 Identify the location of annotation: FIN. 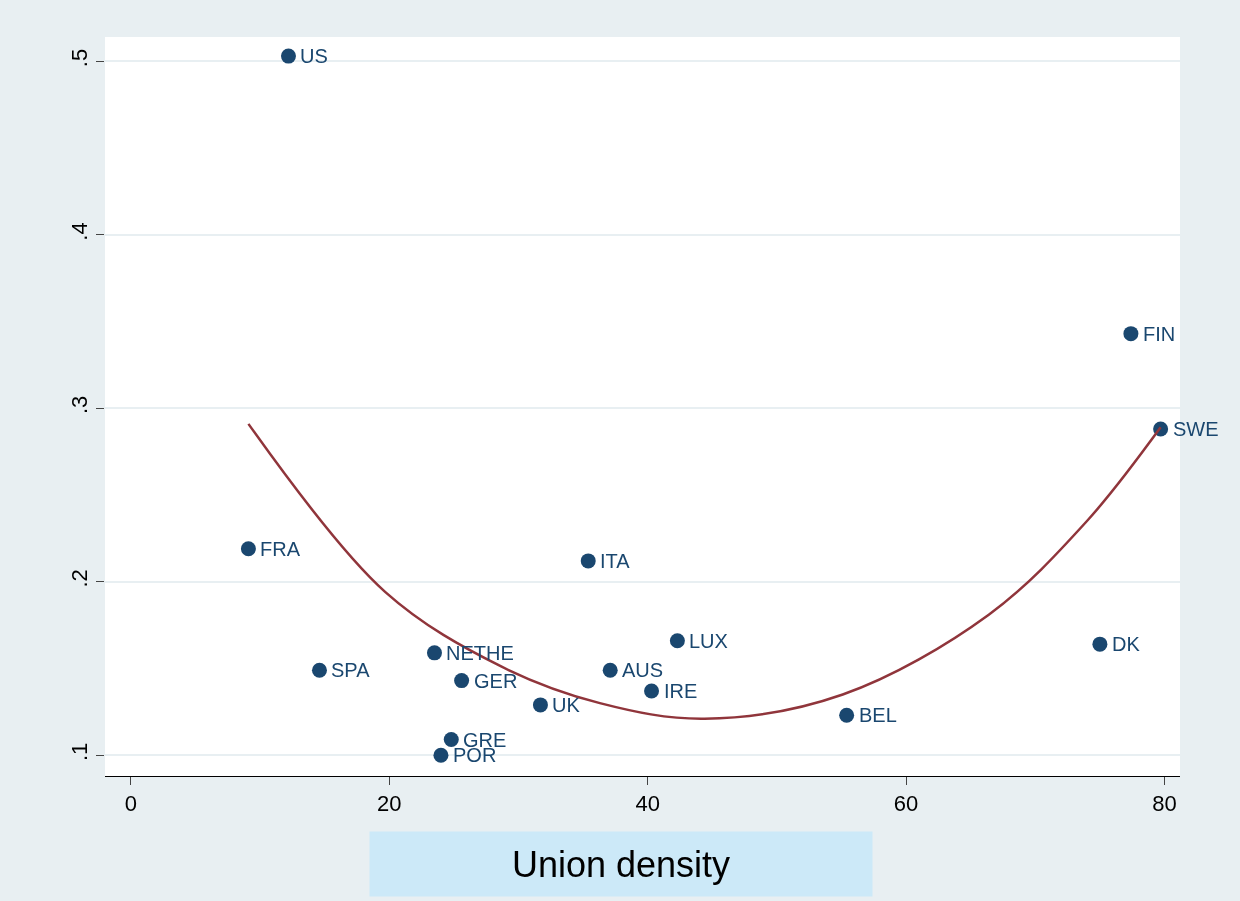
(1159, 334).